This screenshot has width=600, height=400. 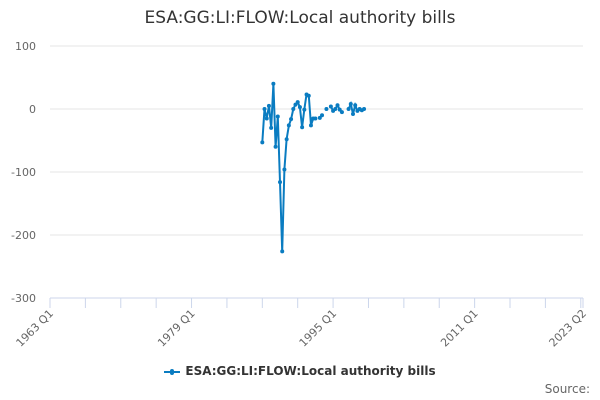 I want to click on y-tick-label: -200, so click(x=23, y=235).